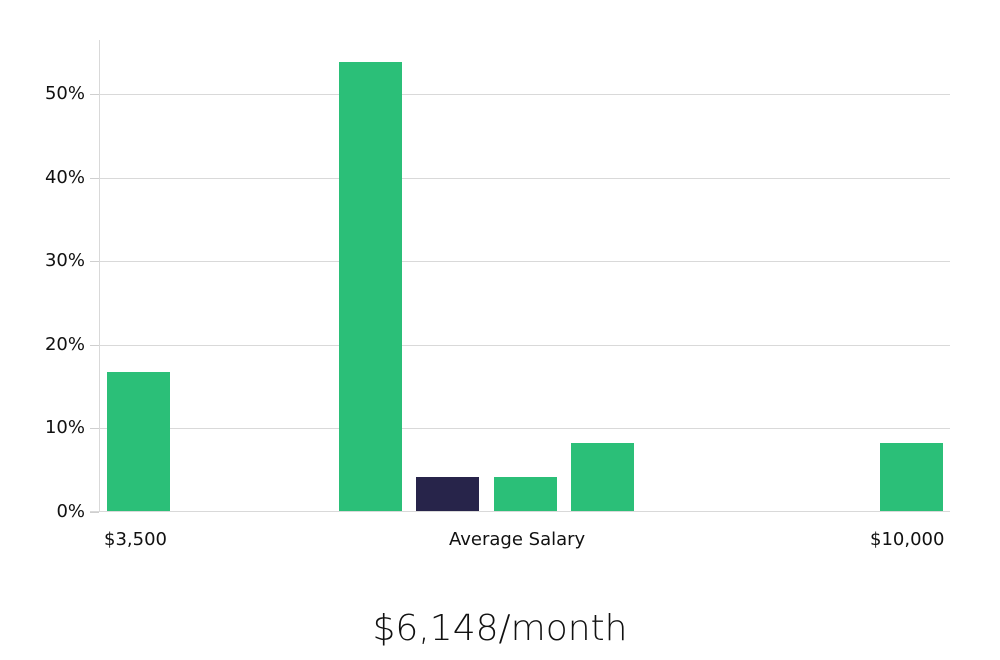 The image size is (1000, 660). Describe the element at coordinates (520, 511) in the screenshot. I see `x-axis-line` at that location.